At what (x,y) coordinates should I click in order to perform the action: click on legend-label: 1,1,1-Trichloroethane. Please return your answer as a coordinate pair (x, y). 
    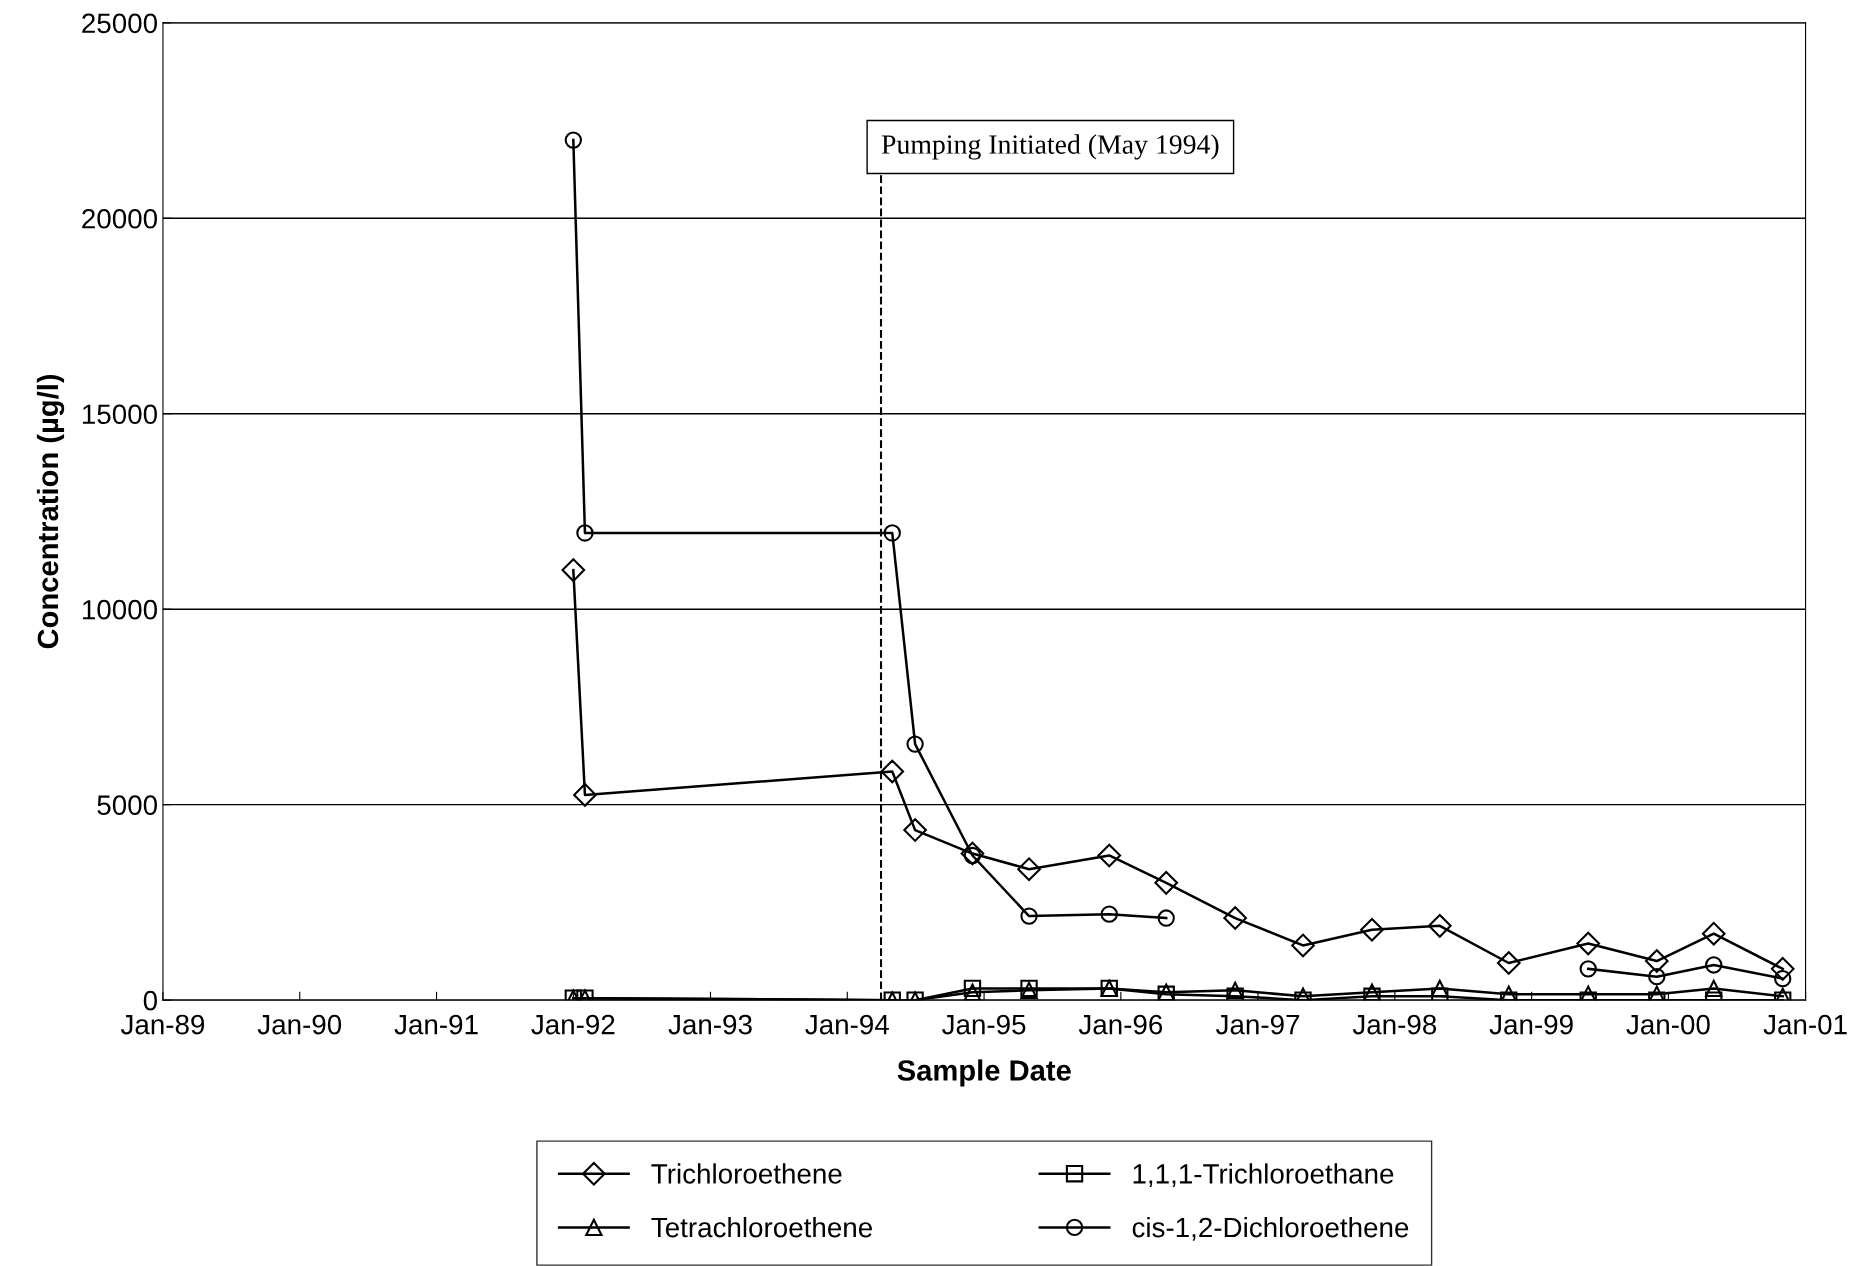
    Looking at the image, I should click on (1263, 1175).